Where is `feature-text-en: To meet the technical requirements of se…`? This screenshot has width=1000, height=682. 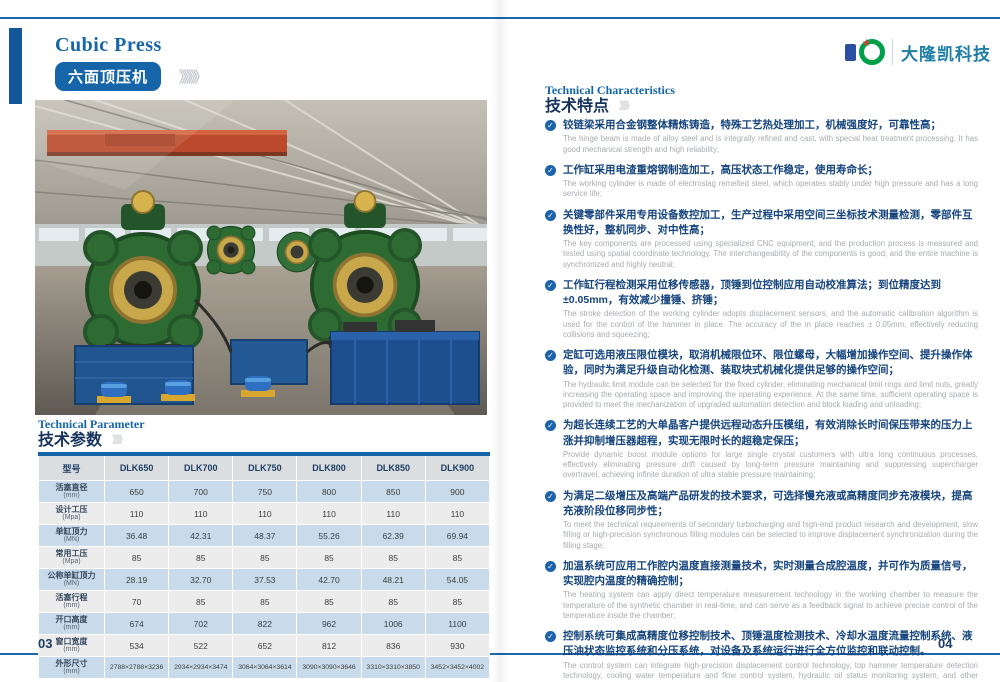
feature-text-en: To meet the technical requirements of se… is located at coordinates (770, 535).